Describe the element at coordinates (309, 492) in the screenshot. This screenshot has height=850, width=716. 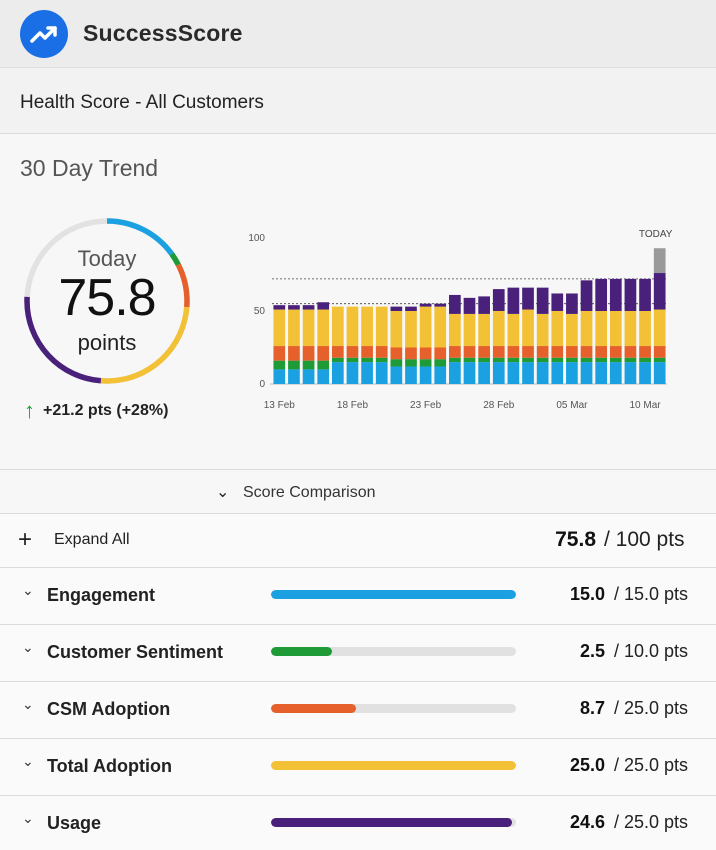
I see `score-comparison-label: Score Comparison` at that location.